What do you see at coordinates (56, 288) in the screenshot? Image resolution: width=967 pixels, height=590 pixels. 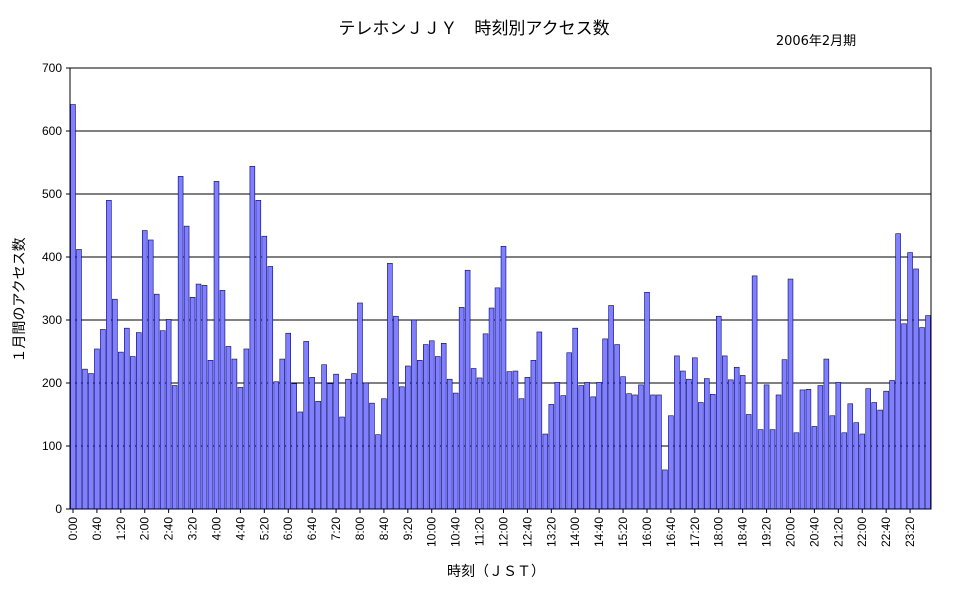 I see `y-axis: 0 100 200 300 400 500 600 700` at bounding box center [56, 288].